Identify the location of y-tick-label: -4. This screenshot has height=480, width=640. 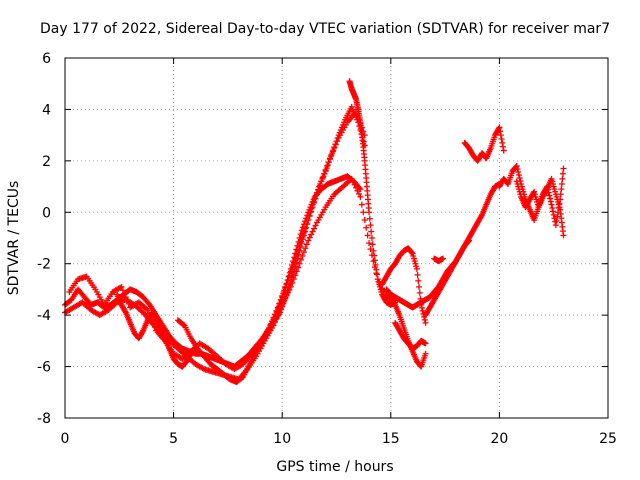
(44, 316).